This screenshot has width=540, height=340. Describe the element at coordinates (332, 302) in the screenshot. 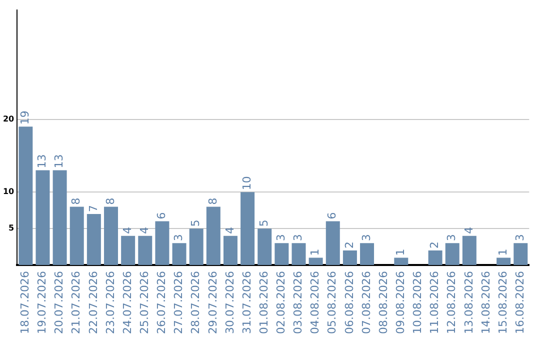

I see `x-tick-label: 05.08.2026` at that location.